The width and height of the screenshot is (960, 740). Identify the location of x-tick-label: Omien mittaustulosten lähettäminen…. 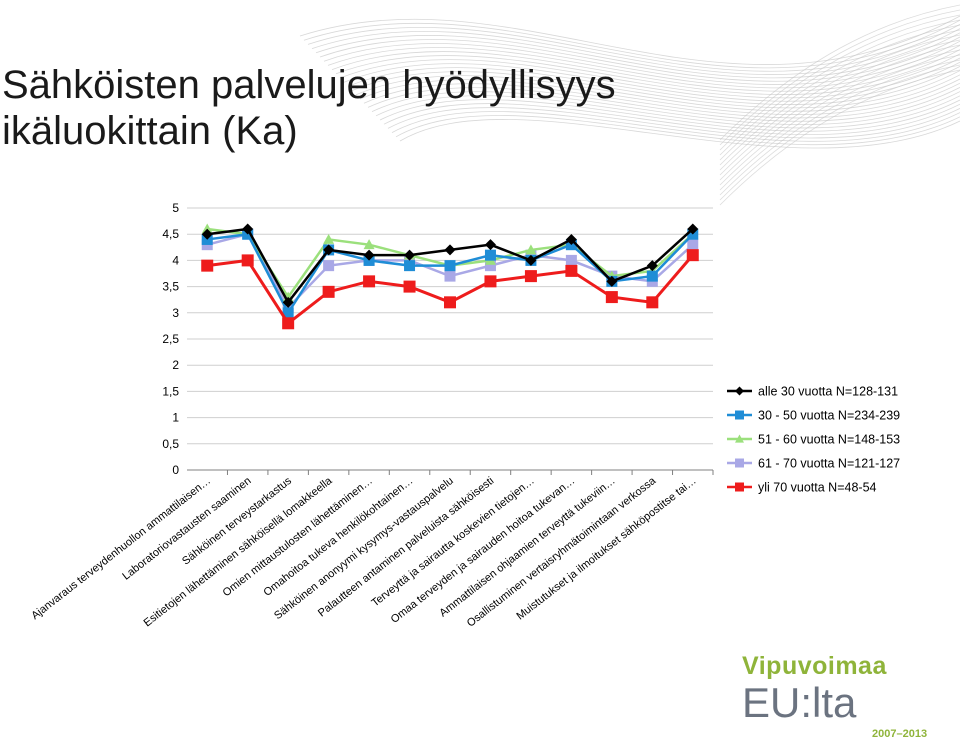
(298, 537).